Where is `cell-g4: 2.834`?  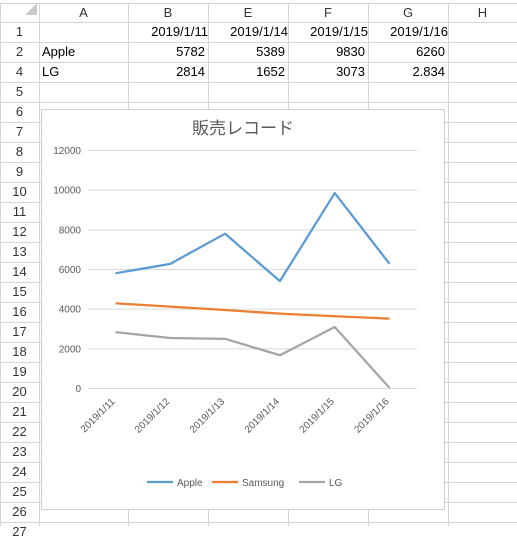
cell-g4: 2.834 is located at coordinates (428, 71).